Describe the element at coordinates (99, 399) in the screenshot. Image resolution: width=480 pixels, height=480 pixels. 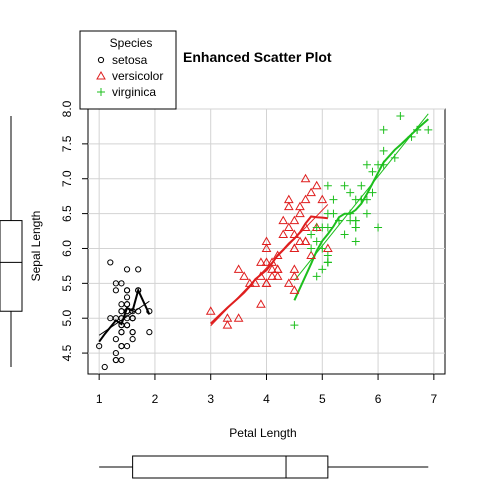
I see `x-tick-label: 1` at that location.